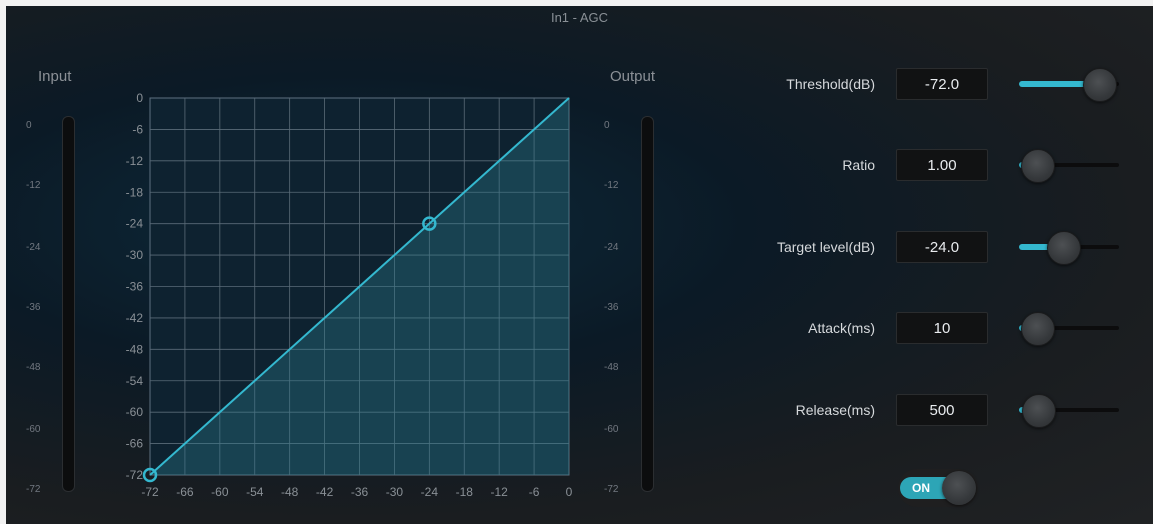 This screenshot has height=524, width=1153. I want to click on y-axis-tick-label: 0, so click(139, 98).